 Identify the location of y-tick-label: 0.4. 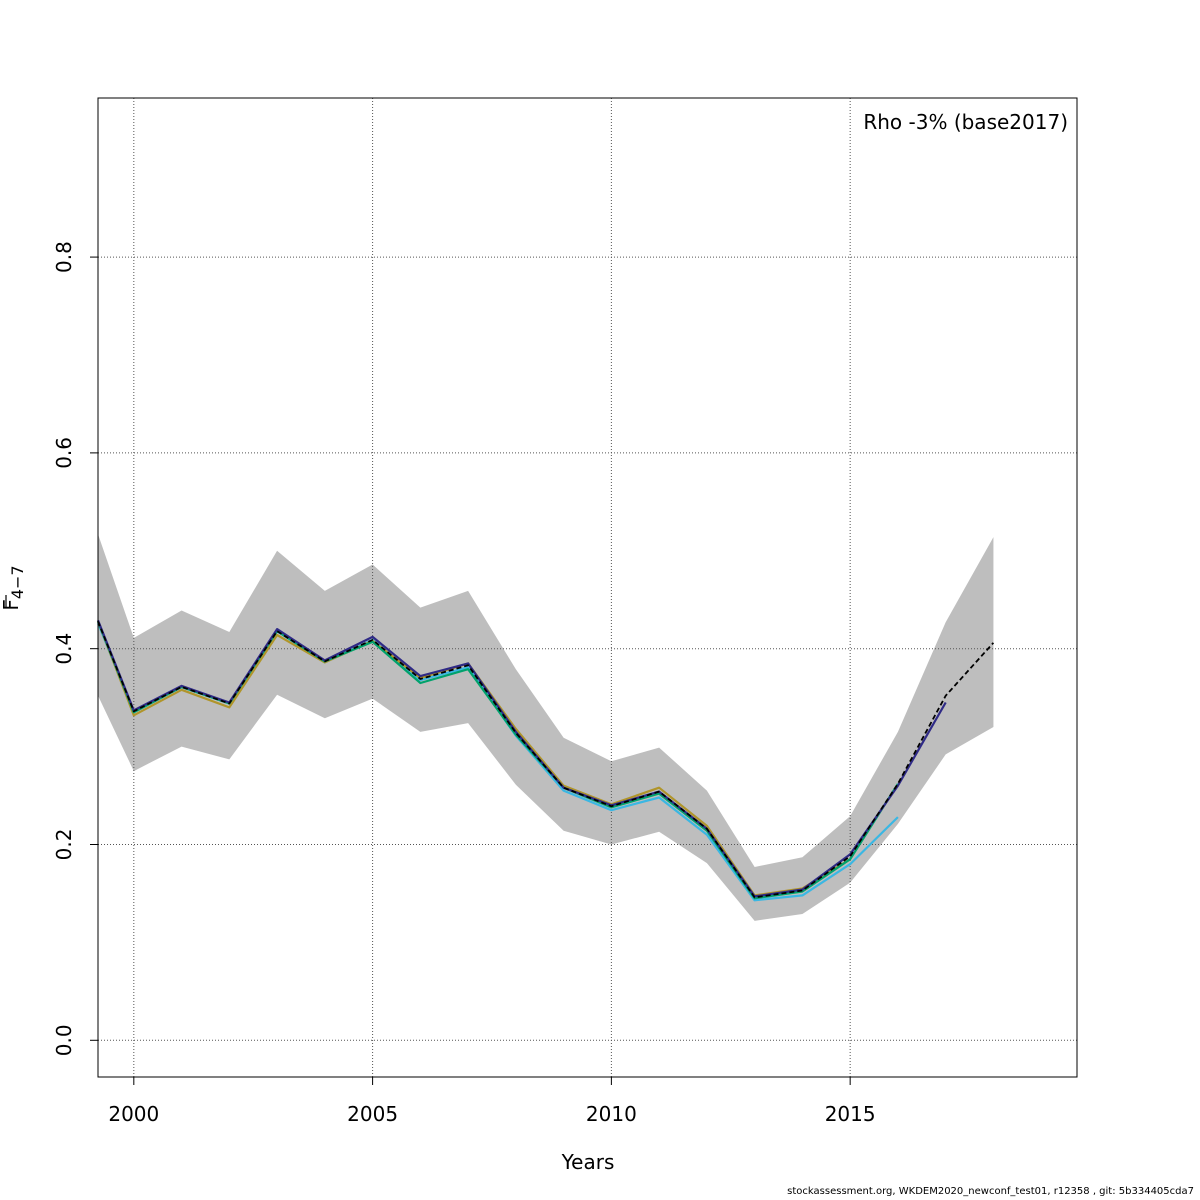
(64, 649).